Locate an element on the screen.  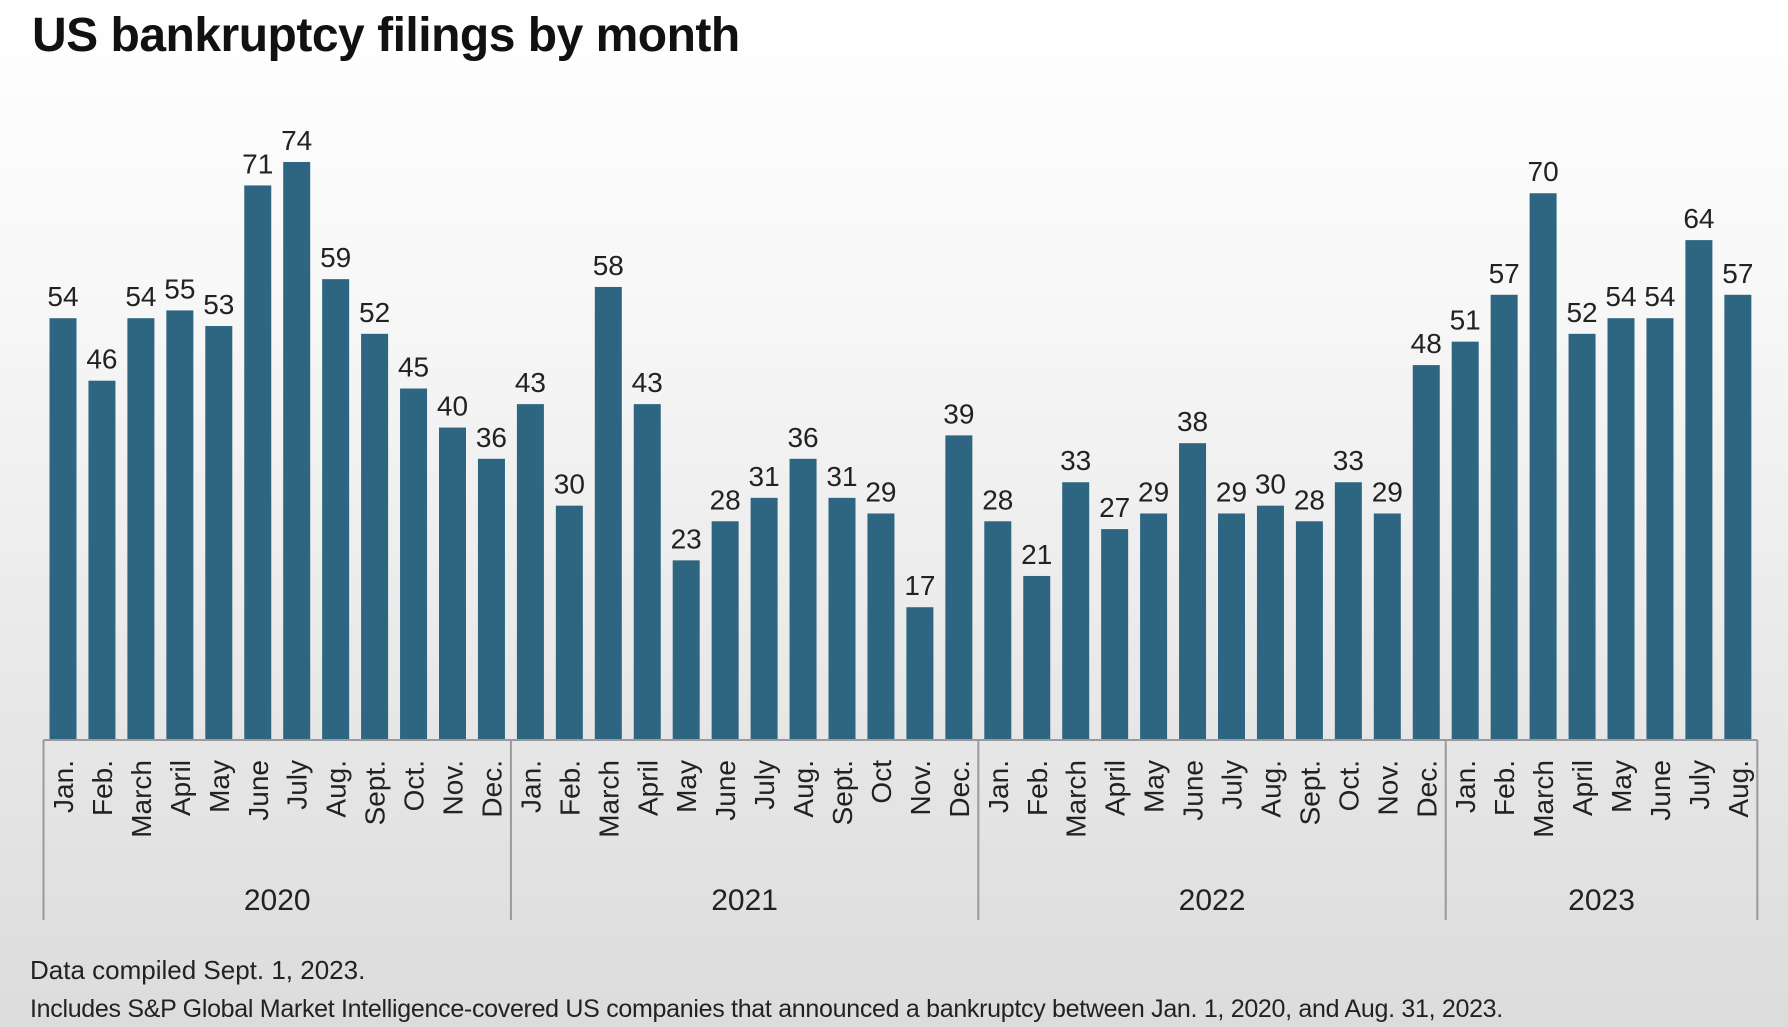
data-label: 52 is located at coordinates (1581, 312).